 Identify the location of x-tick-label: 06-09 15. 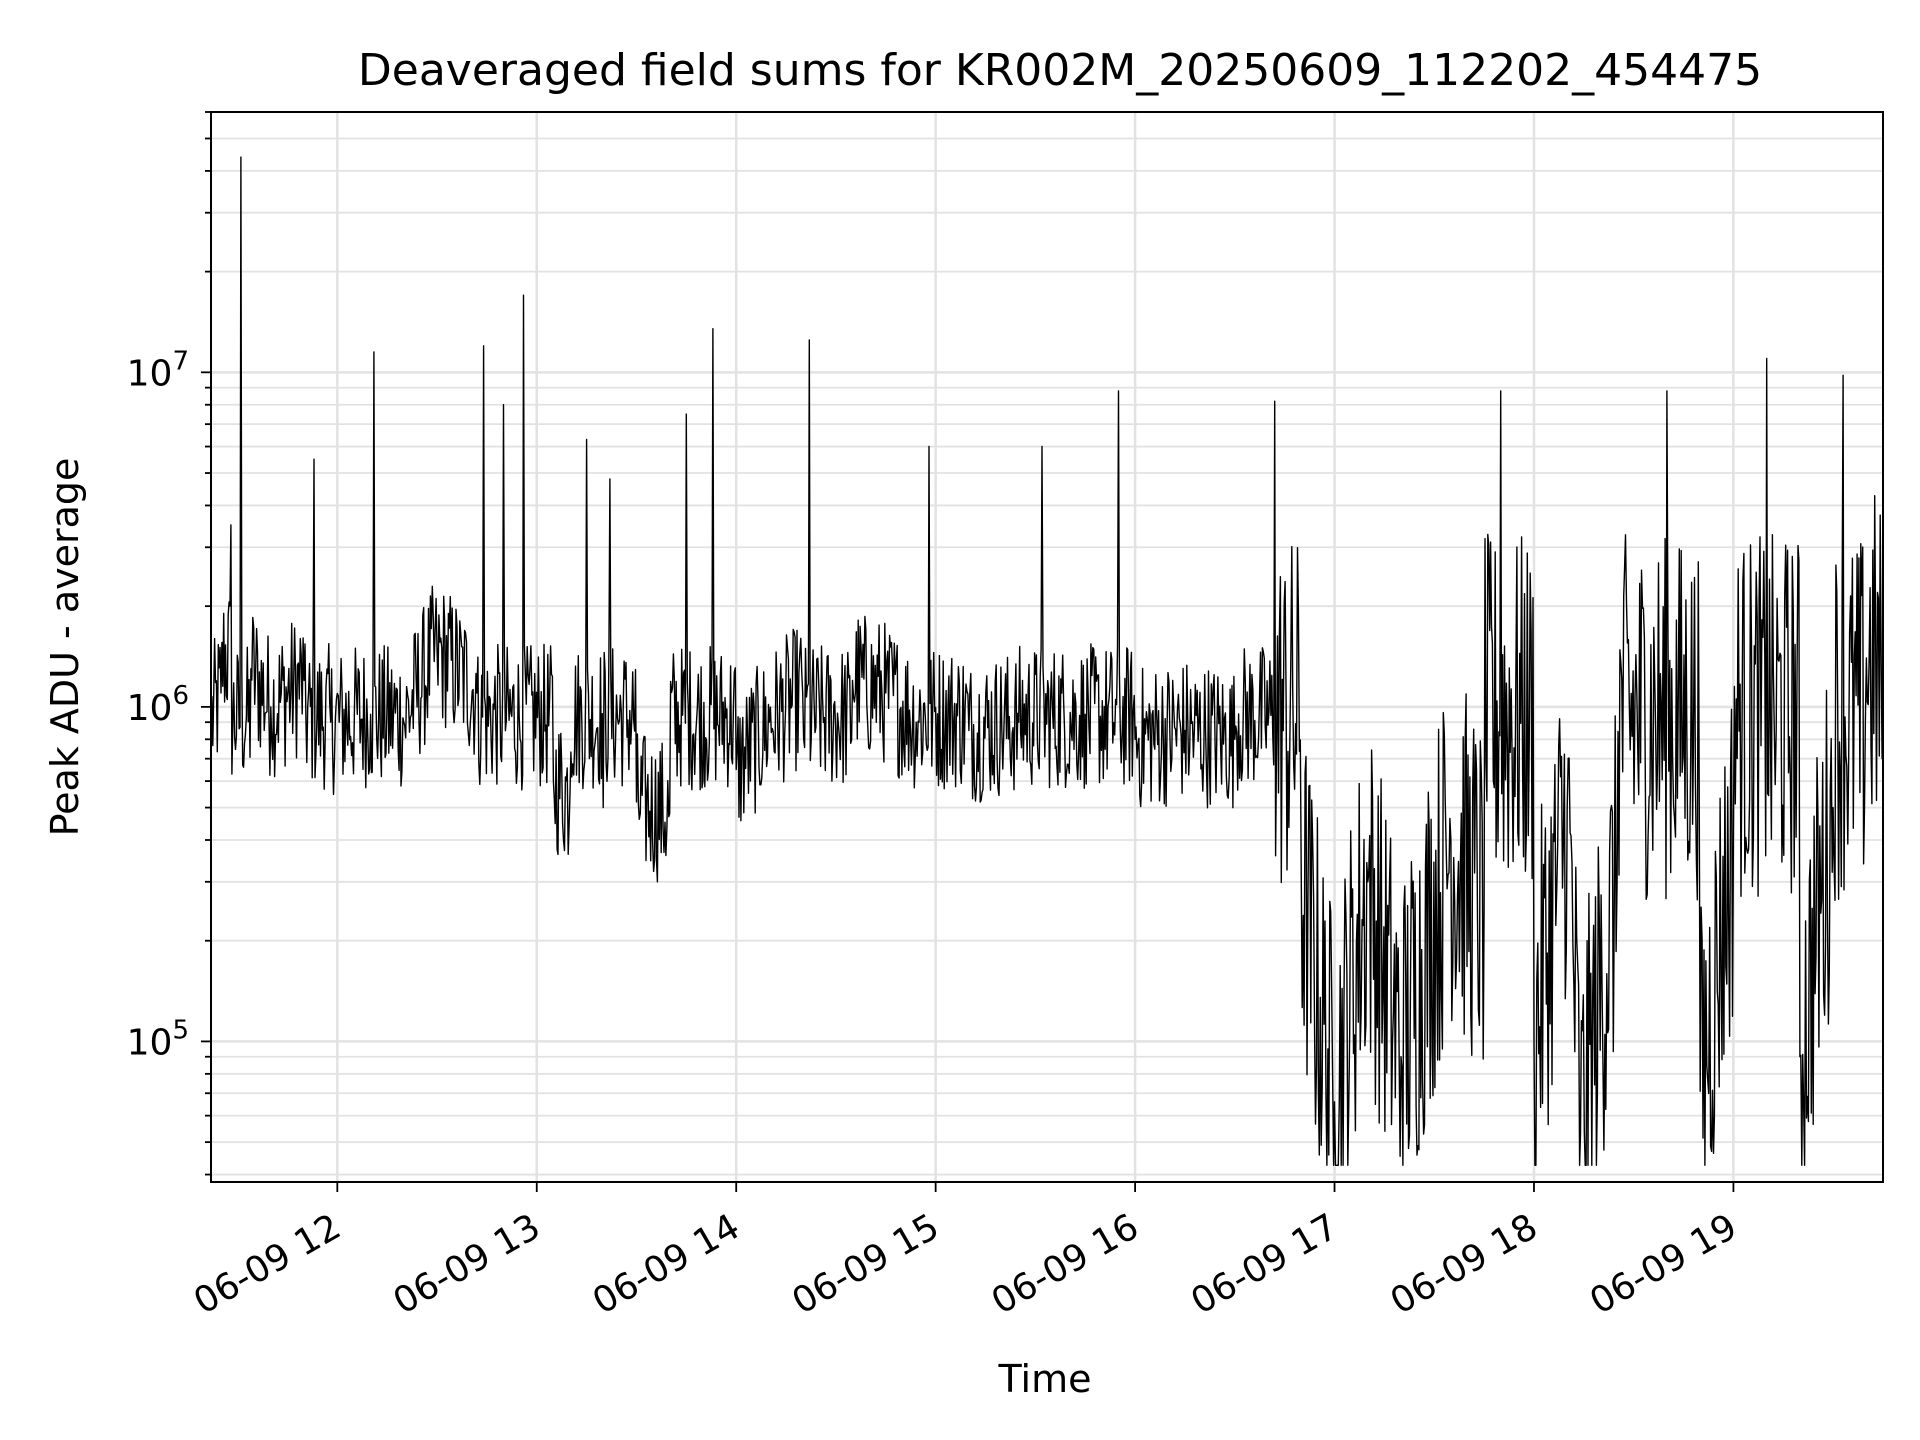
(865, 1264).